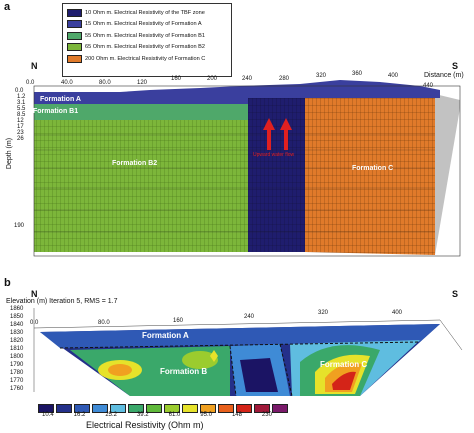 This screenshot has width=474, height=433. I want to click on x-tick: 280, so click(284, 79).